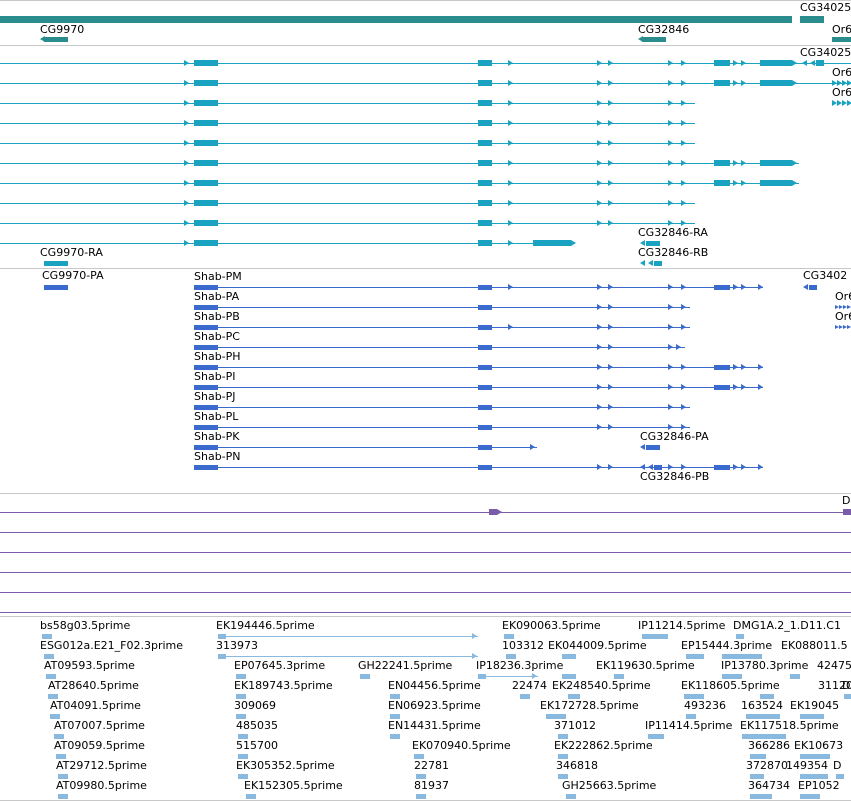 The height and width of the screenshot is (801, 851). Describe the element at coordinates (99, 745) in the screenshot. I see `est-label: AT09059.5prime` at that location.